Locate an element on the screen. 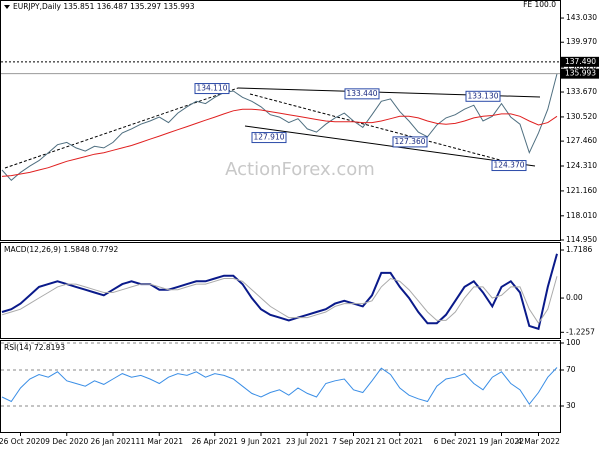 This screenshot has height=450, width=600. x-tick-label: 9 Dec 2020 is located at coordinates (66, 441).